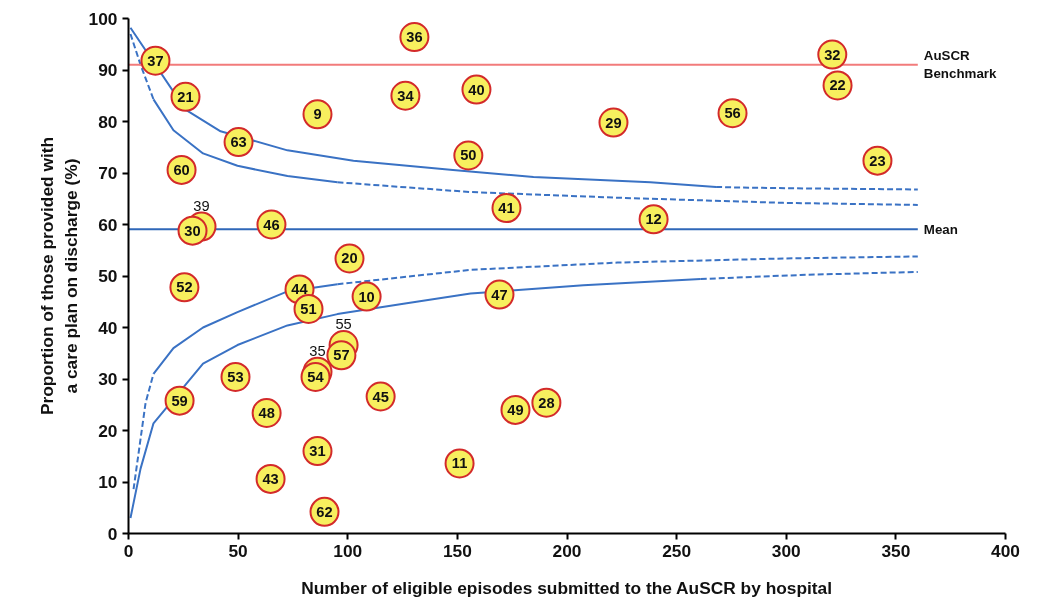 The width and height of the screenshot is (1041, 603). What do you see at coordinates (108, 430) in the screenshot?
I see `y-tick-label: 20` at bounding box center [108, 430].